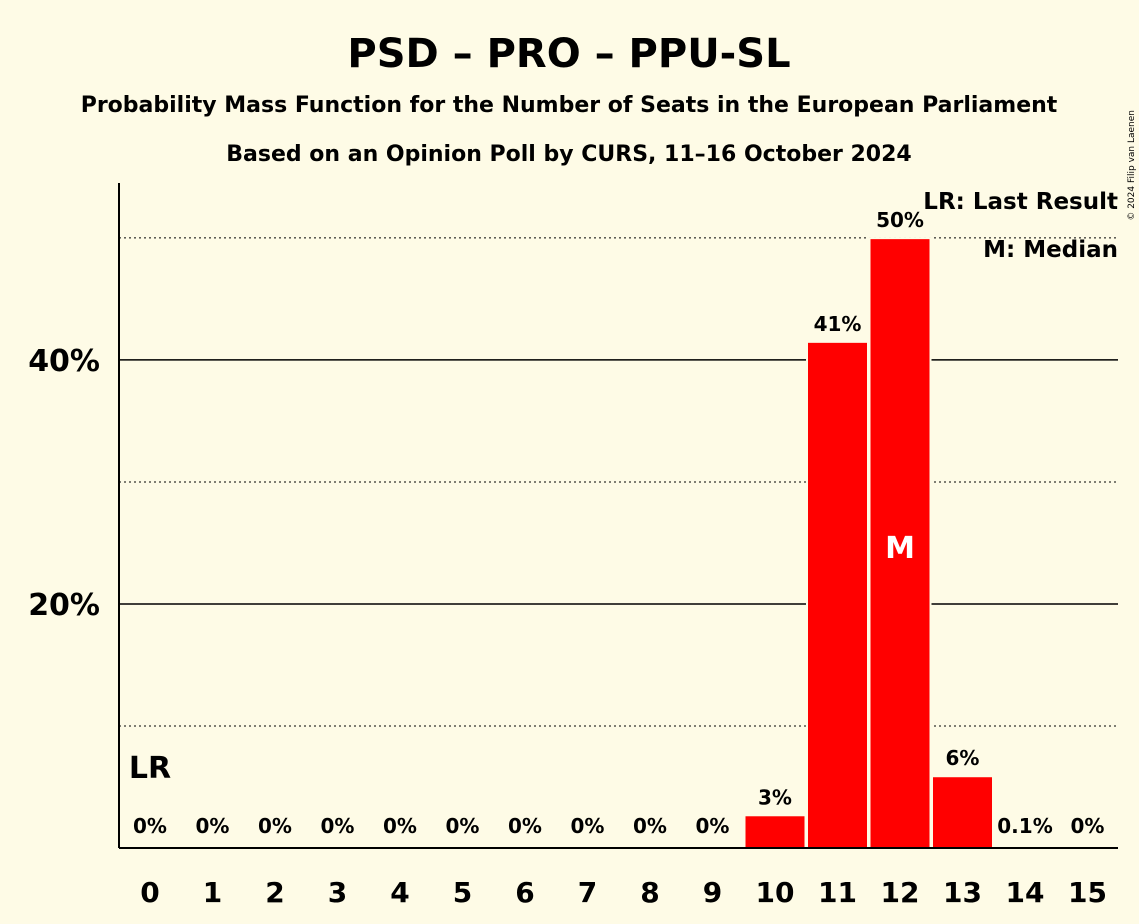  I want to click on copyright-notice: © 2024 Filip van Laenen, so click(1132, 165).